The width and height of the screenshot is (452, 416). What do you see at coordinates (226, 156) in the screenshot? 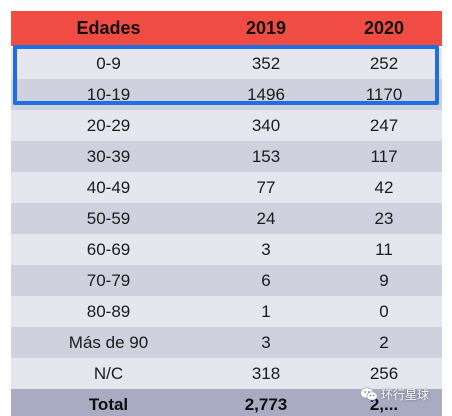
I see `table-row: 30-39 153 117` at bounding box center [226, 156].